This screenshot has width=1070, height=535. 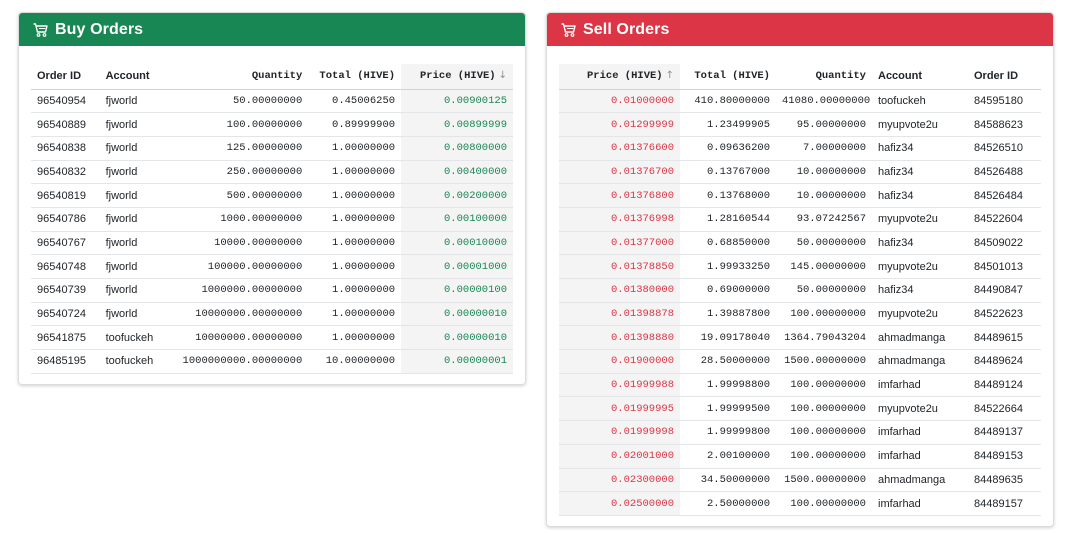 What do you see at coordinates (457, 172) in the screenshot?
I see `price-cell: 0.00400000` at bounding box center [457, 172].